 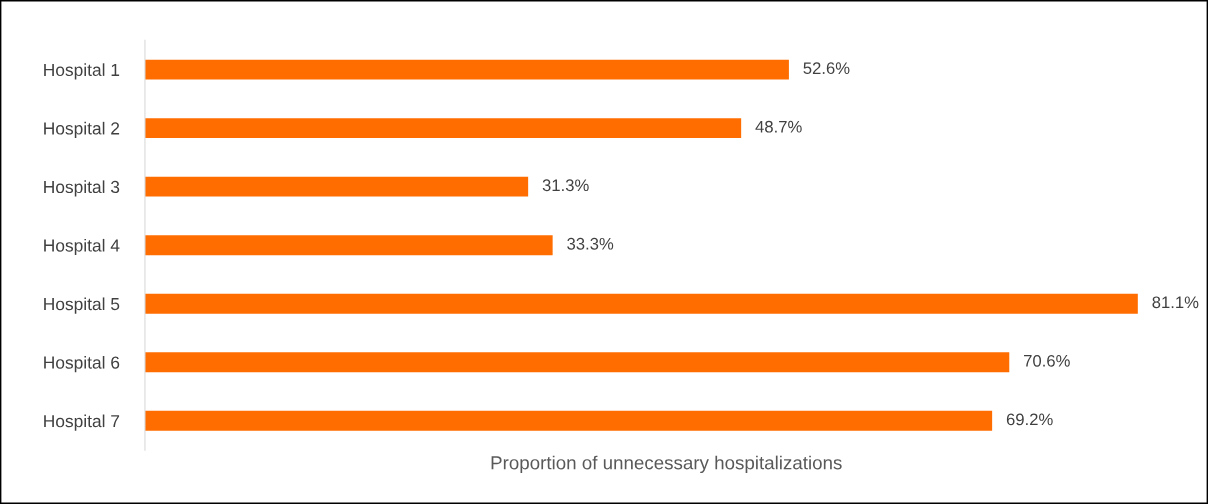 What do you see at coordinates (590, 243) in the screenshot?
I see `data-label: 33.3%` at bounding box center [590, 243].